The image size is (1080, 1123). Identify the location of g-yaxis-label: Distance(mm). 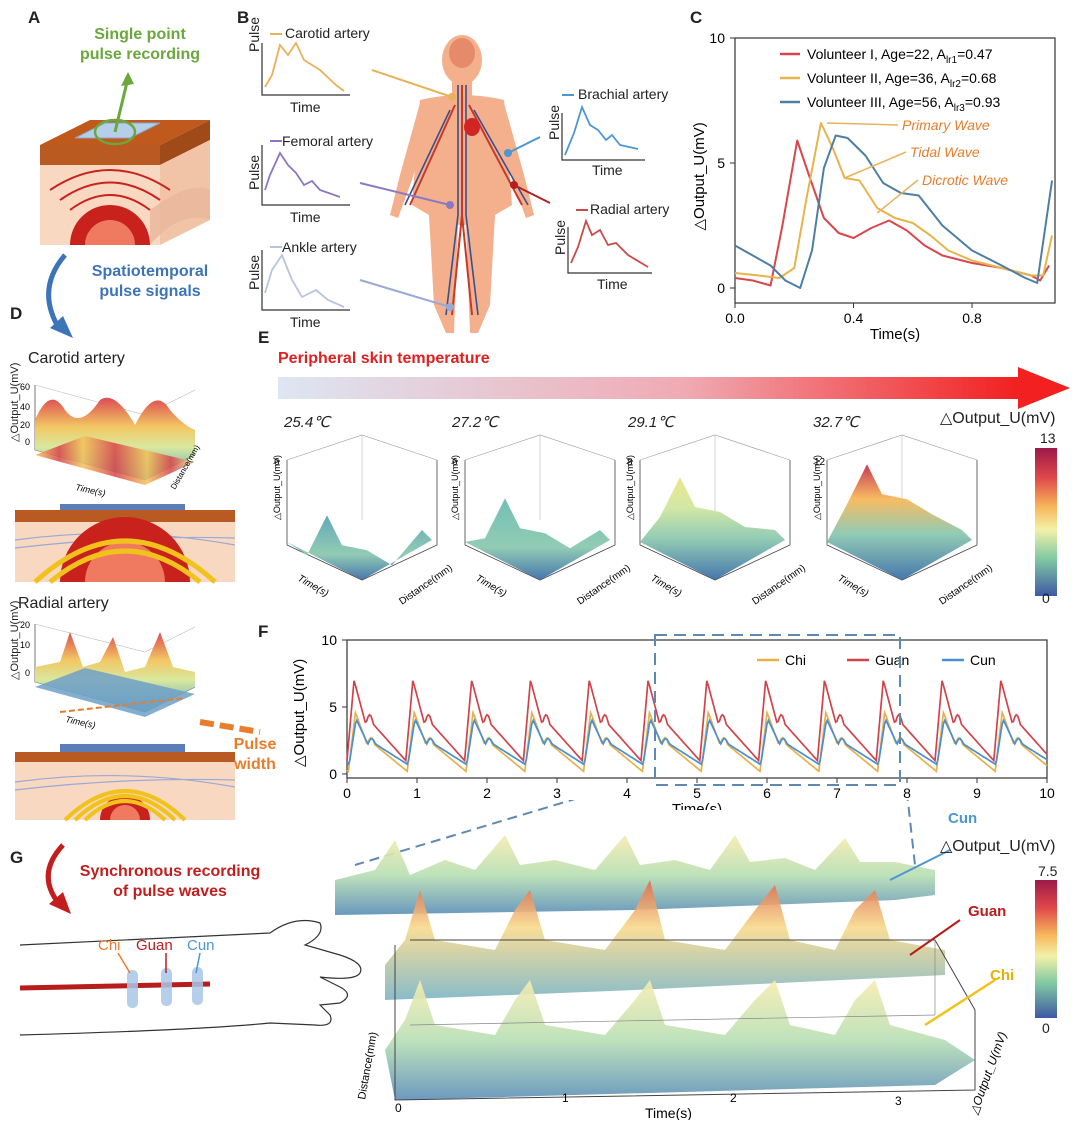
(368, 1065).